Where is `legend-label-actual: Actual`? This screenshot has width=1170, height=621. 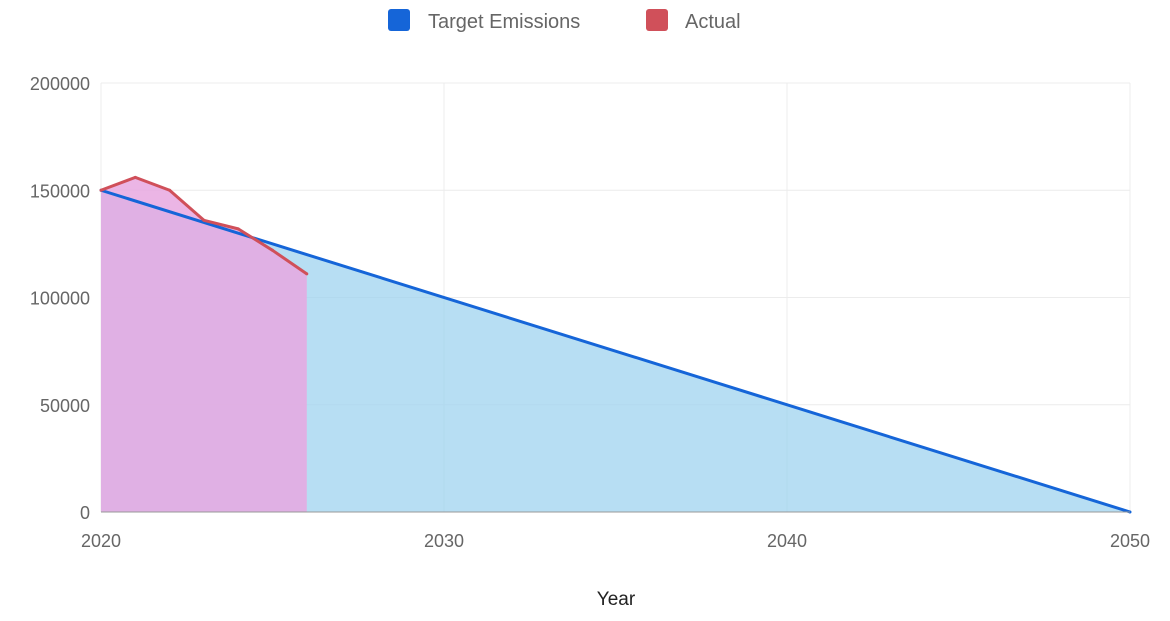
legend-label-actual: Actual is located at coordinates (713, 22).